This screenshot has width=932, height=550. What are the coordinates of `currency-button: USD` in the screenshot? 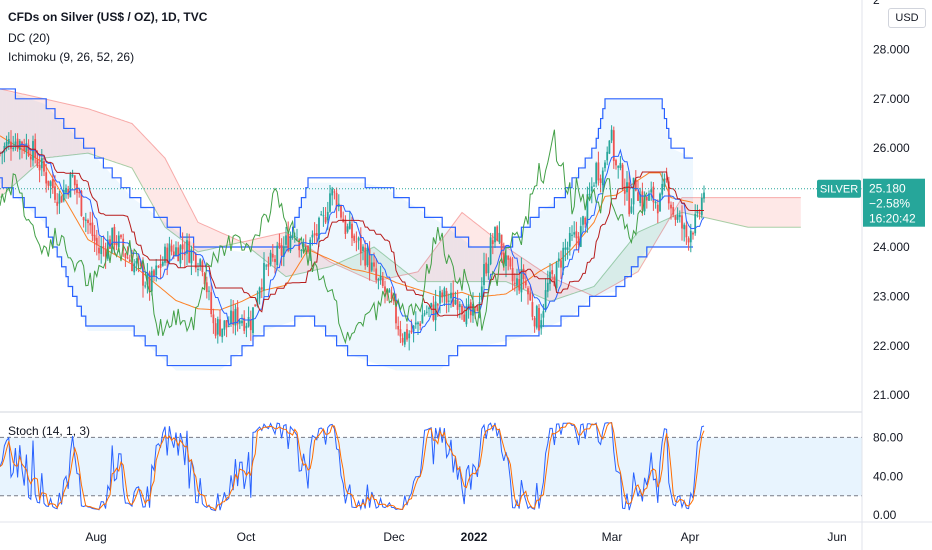 It's located at (907, 18).